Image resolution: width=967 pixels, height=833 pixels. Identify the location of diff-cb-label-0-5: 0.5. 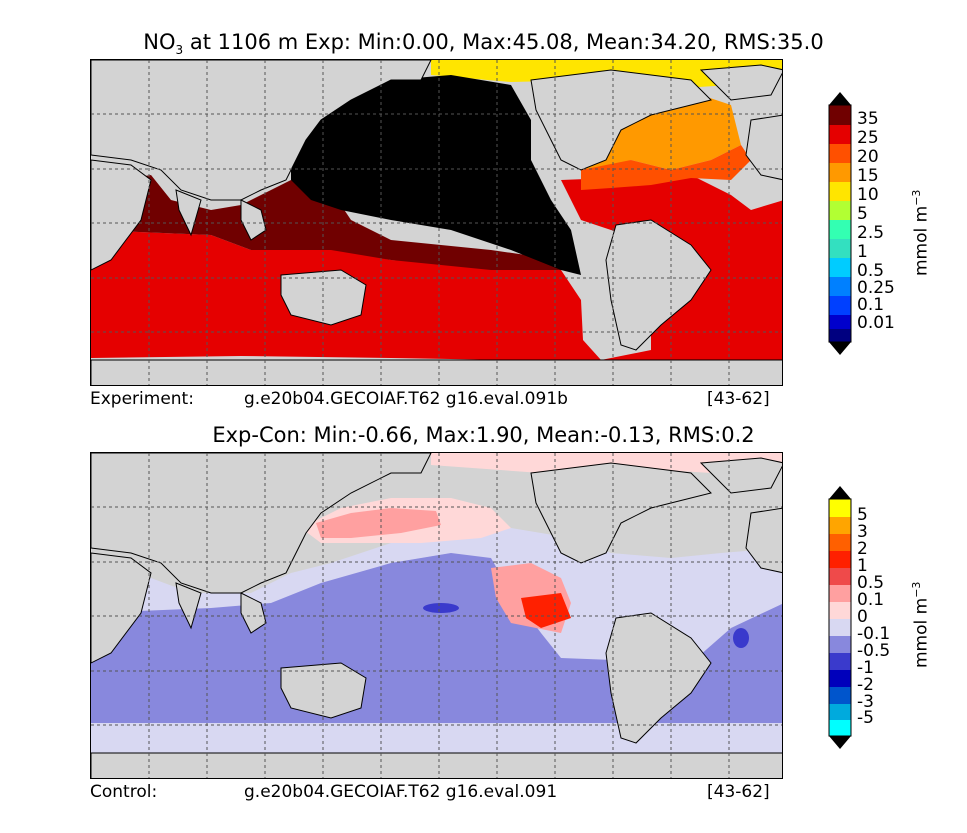
(871, 583).